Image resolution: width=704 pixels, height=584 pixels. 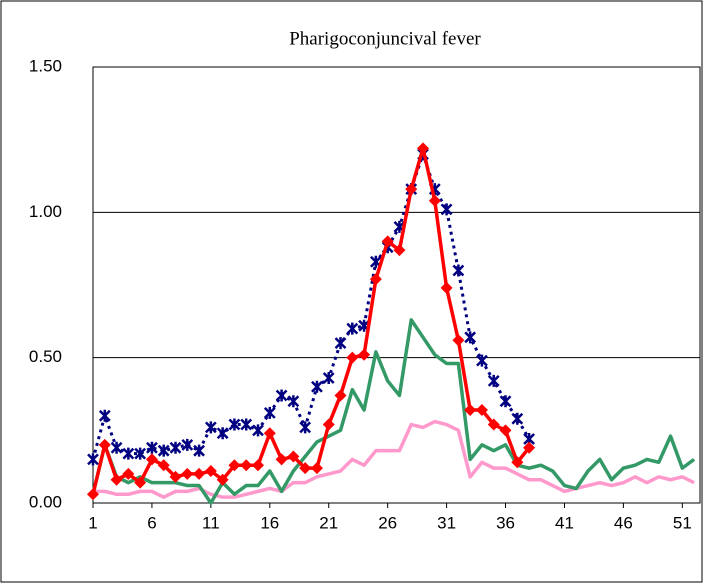 I want to click on x-tick-label: 41, so click(x=564, y=522).